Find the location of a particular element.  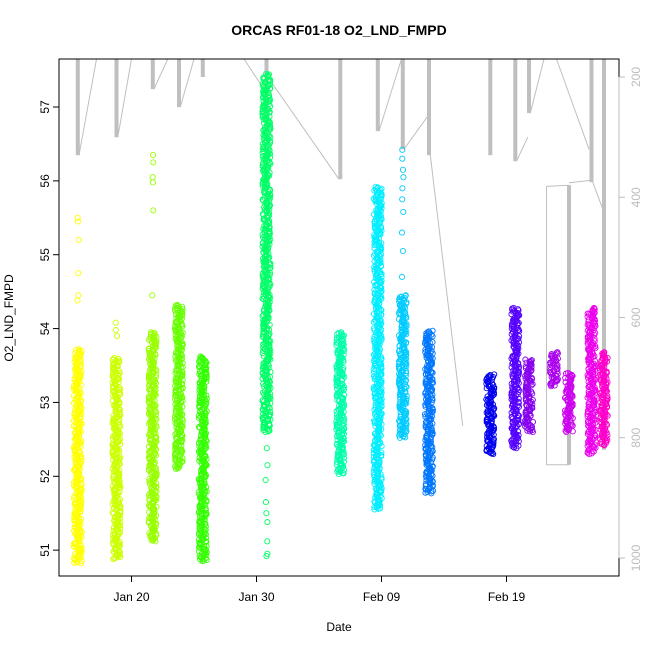

y-axis-label: O2_LND_FMPD is located at coordinates (9, 318).